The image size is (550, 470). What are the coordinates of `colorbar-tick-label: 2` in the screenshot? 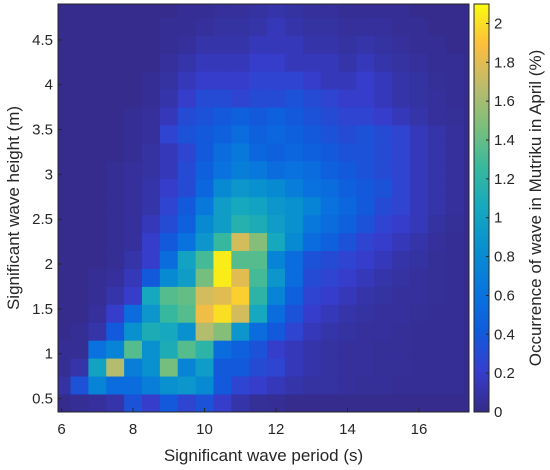 It's located at (498, 23).